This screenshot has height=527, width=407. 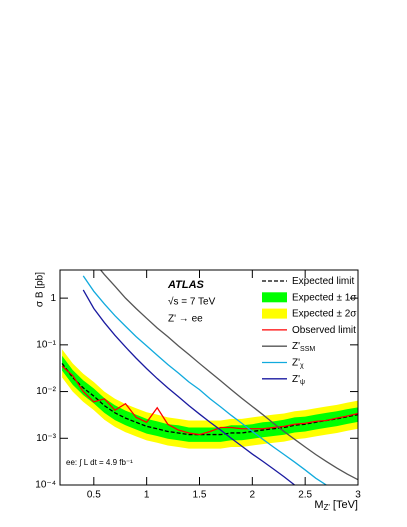 What do you see at coordinates (40, 289) in the screenshot?
I see `y-axis-label: σ B [pb]` at bounding box center [40, 289].